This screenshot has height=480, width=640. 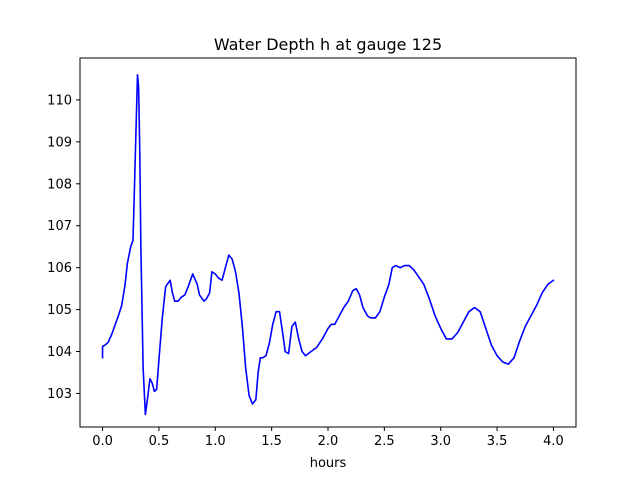 I want to click on x-axis-label: hours, so click(x=328, y=463).